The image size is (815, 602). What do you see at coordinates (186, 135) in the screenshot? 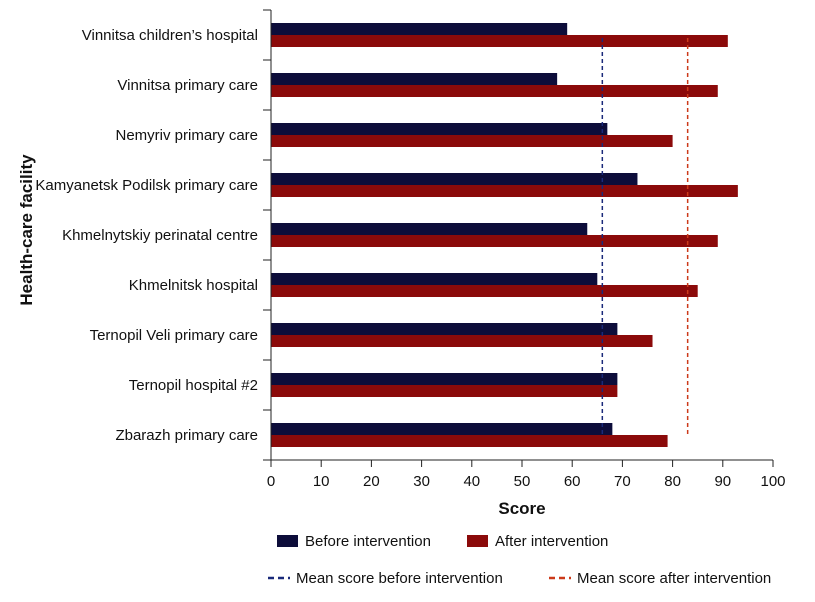
I see `category-label-nemyriv-primary-care: Nemyriv primary care` at bounding box center [186, 135].